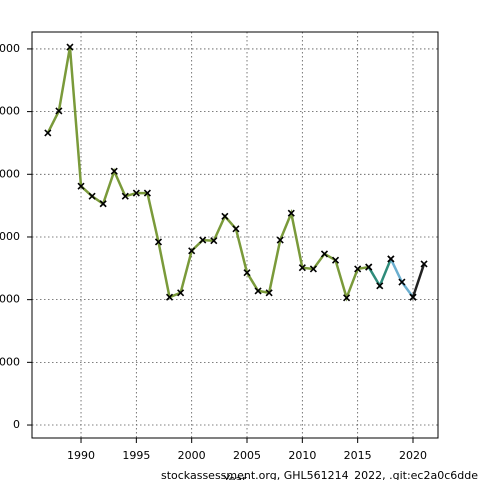 This screenshot has height=480, width=480. I want to click on x-axis-label: Year, so click(234, 476).